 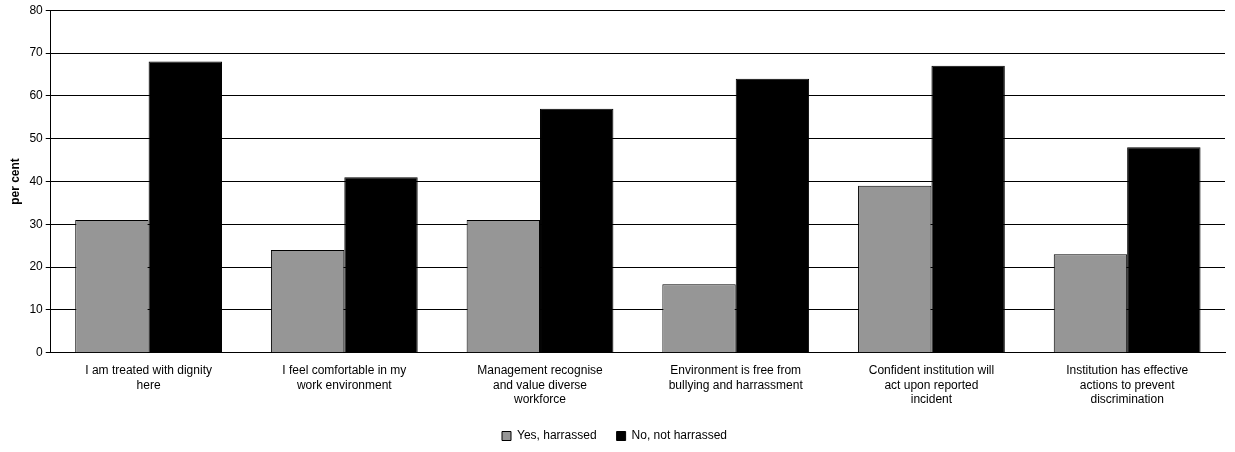 What do you see at coordinates (36, 137) in the screenshot?
I see `y-tick-label: 50` at bounding box center [36, 137].